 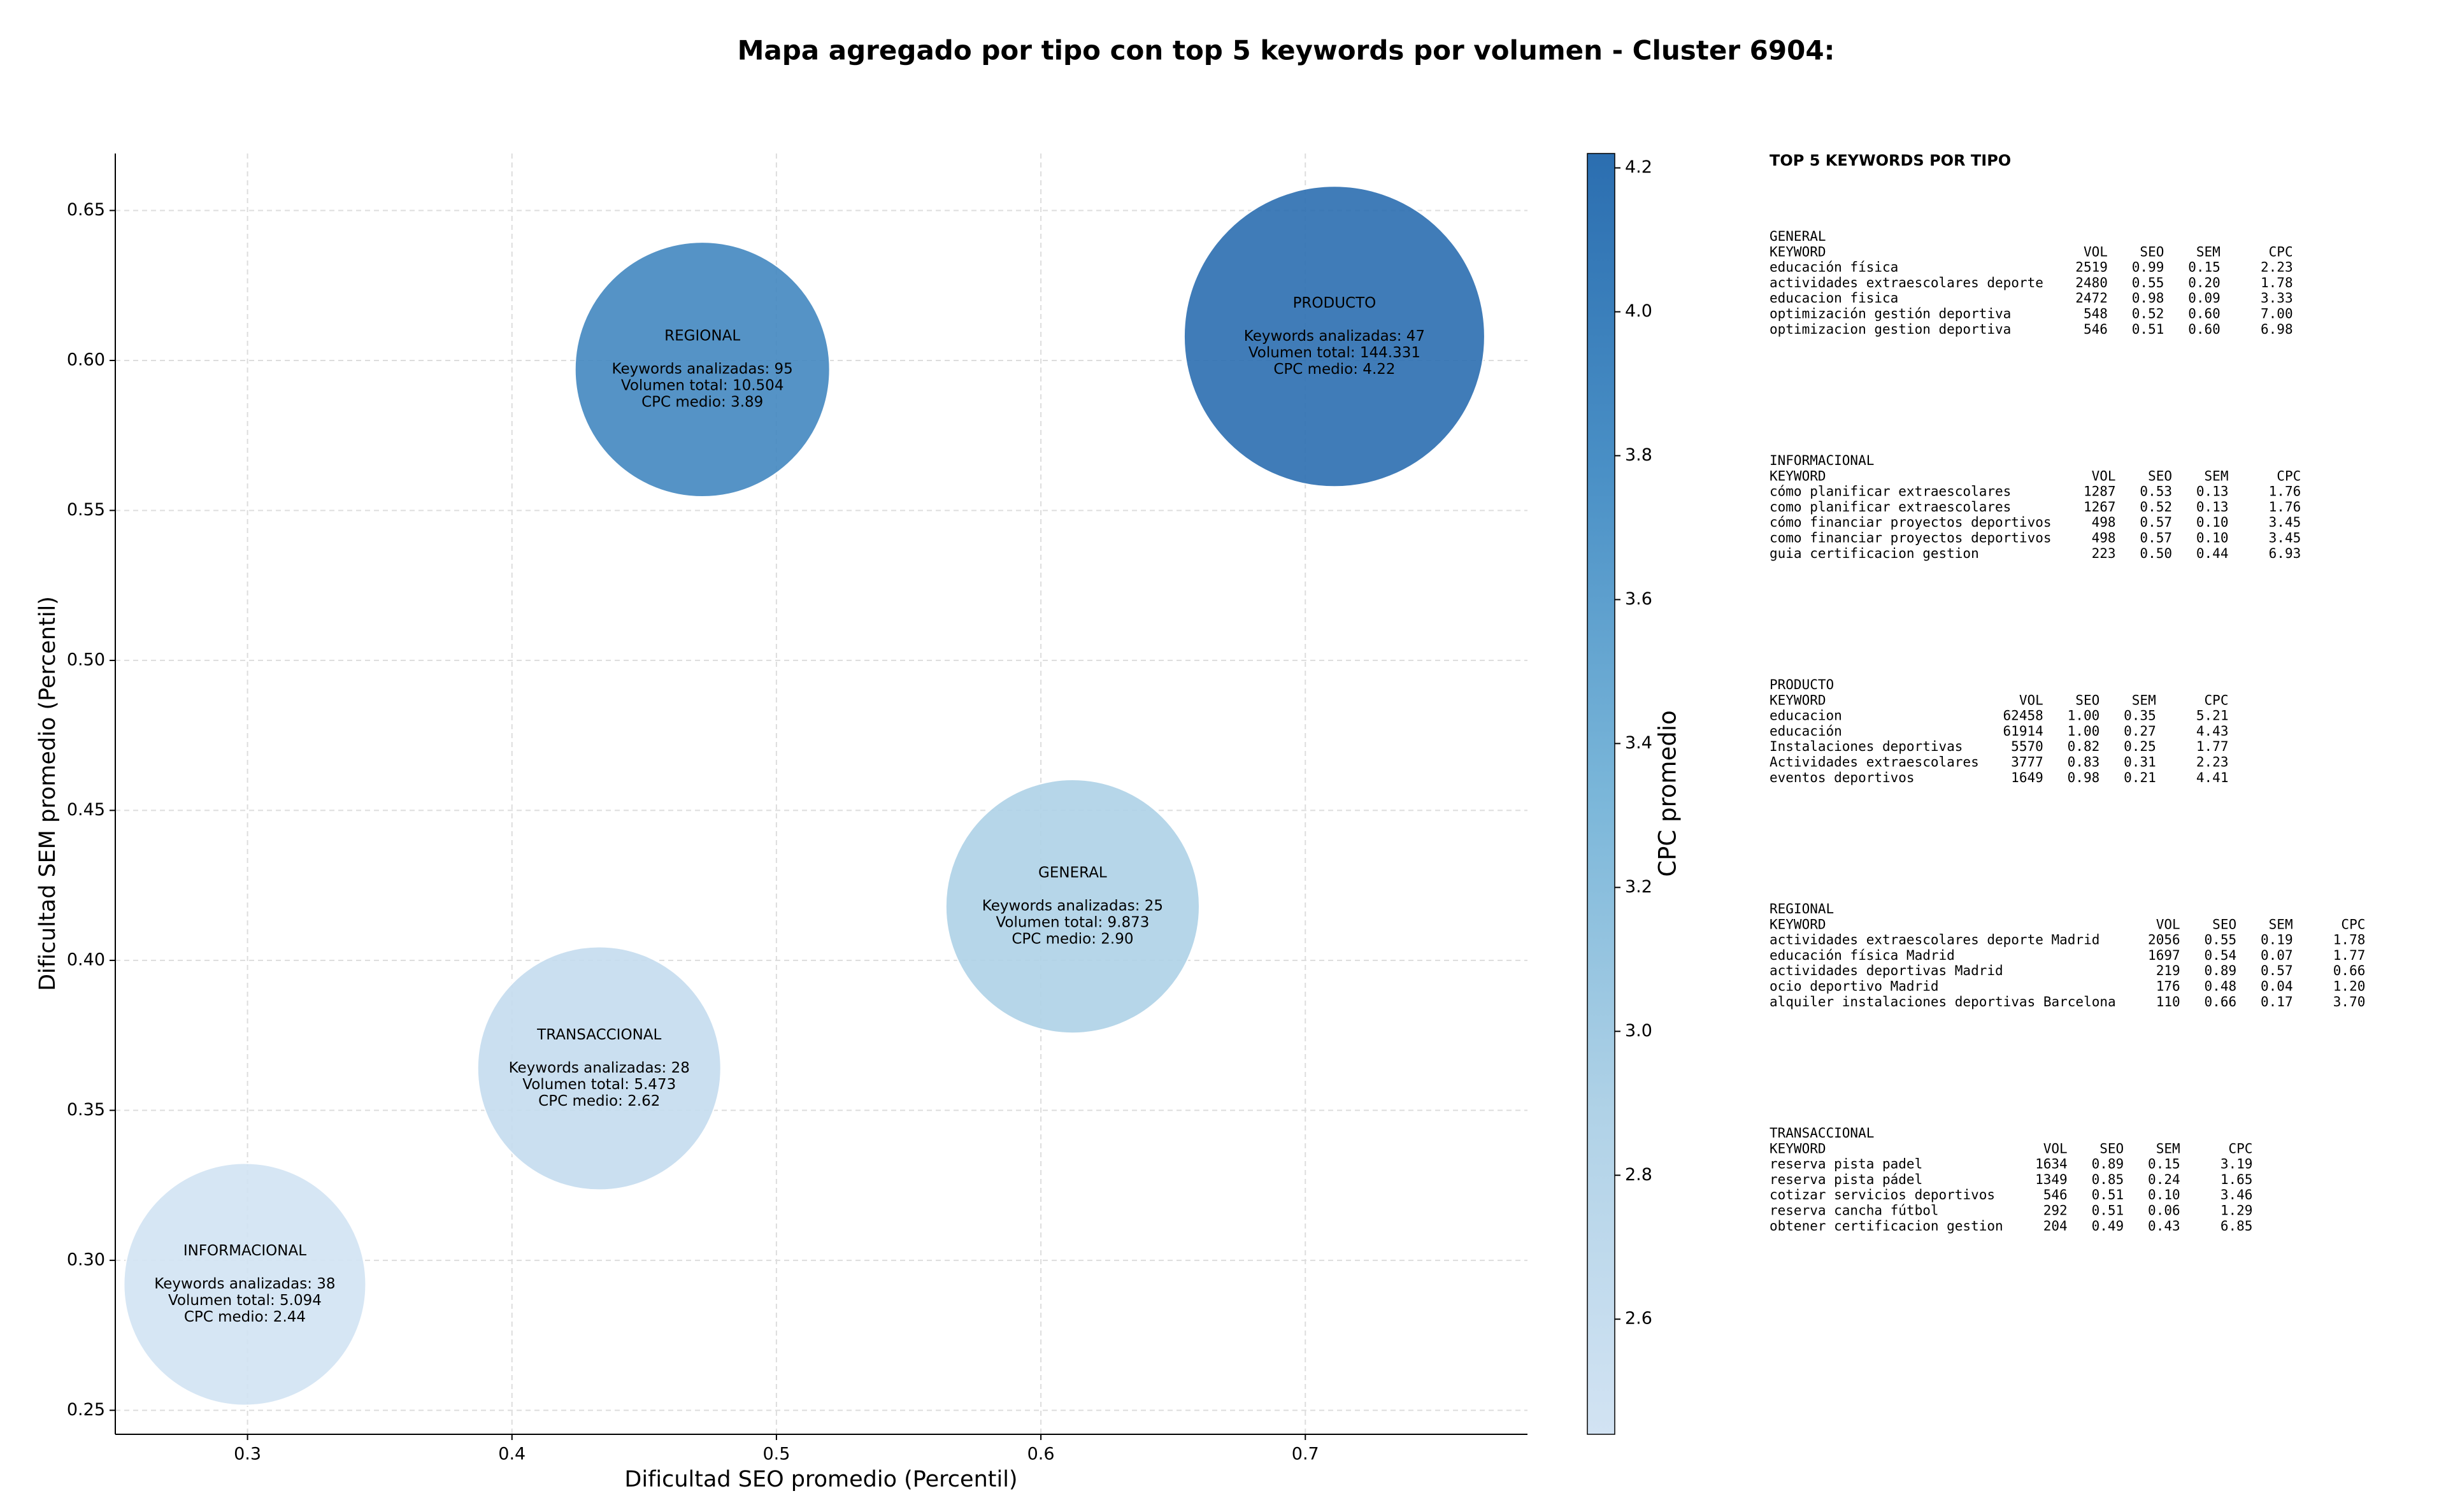 I want to click on colorbar-tick-label: 2.6, so click(x=1638, y=1319).